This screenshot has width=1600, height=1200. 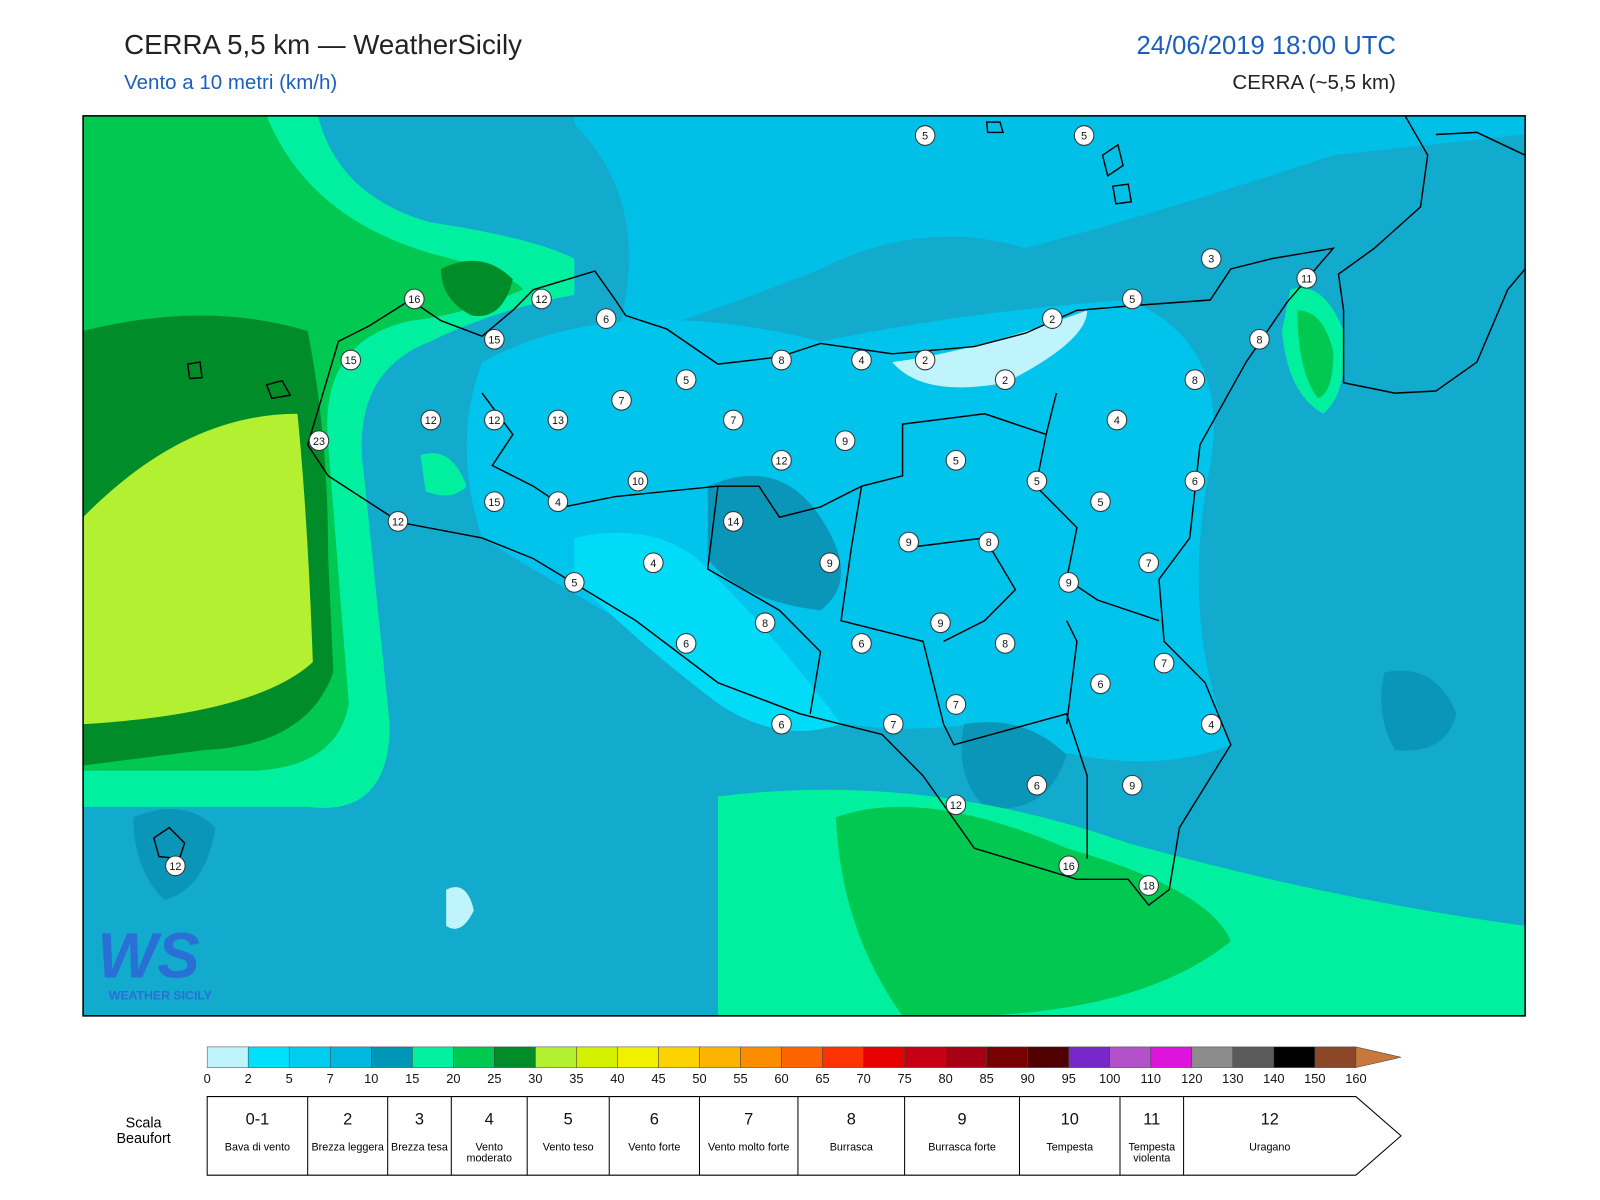 I want to click on beaufort-description: Brezza tesa, so click(x=419, y=1148).